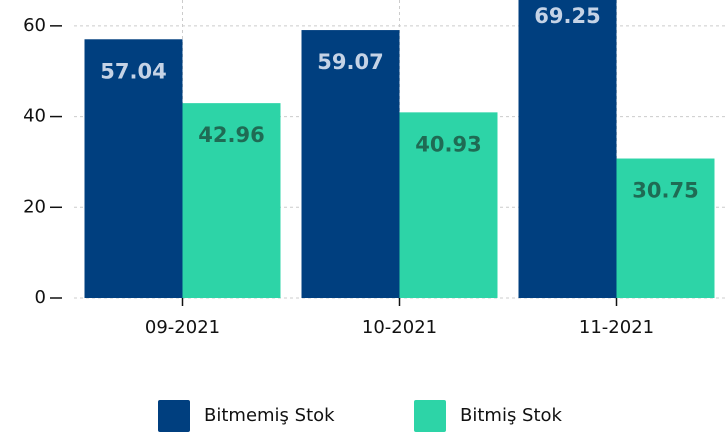 The image size is (725, 444). I want to click on legend-label: Bitmemiş Stok, so click(269, 415).